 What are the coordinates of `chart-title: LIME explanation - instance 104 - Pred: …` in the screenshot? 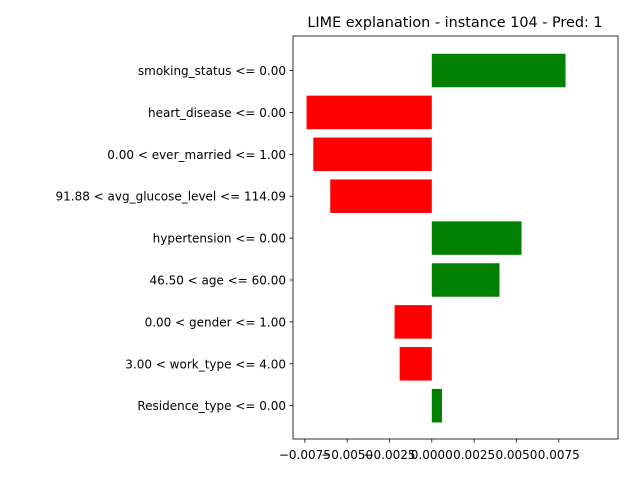 It's located at (454, 23).